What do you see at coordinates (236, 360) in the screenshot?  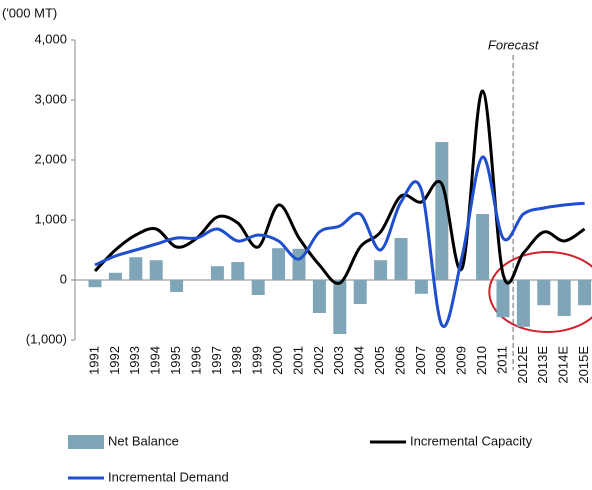 I see `x-tick-label: 1998` at bounding box center [236, 360].